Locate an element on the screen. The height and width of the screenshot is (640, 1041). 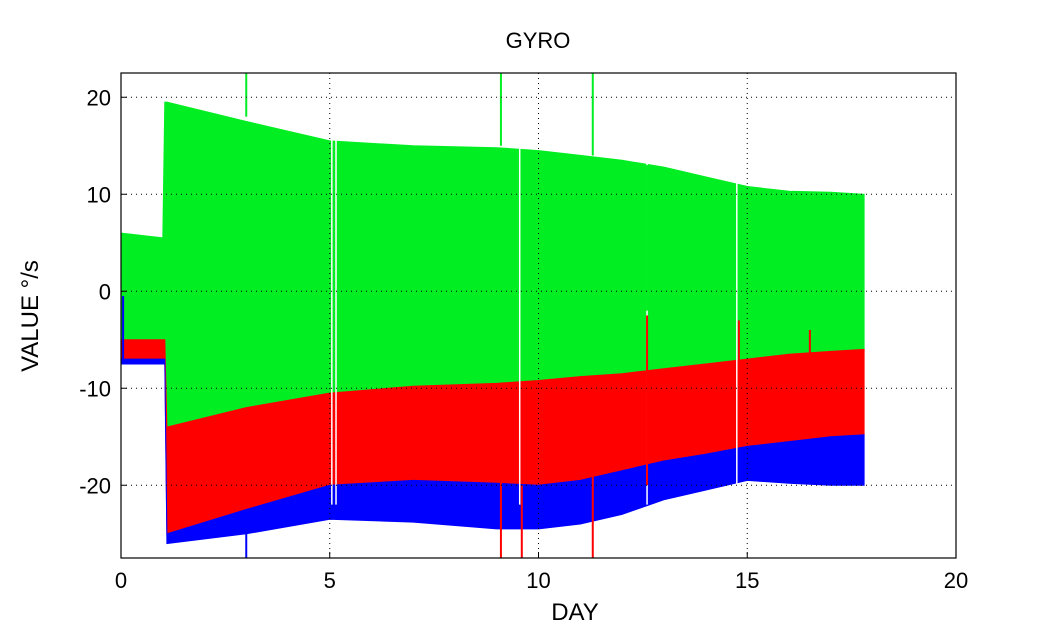
x-tick-label-3: 15 is located at coordinates (747, 580).